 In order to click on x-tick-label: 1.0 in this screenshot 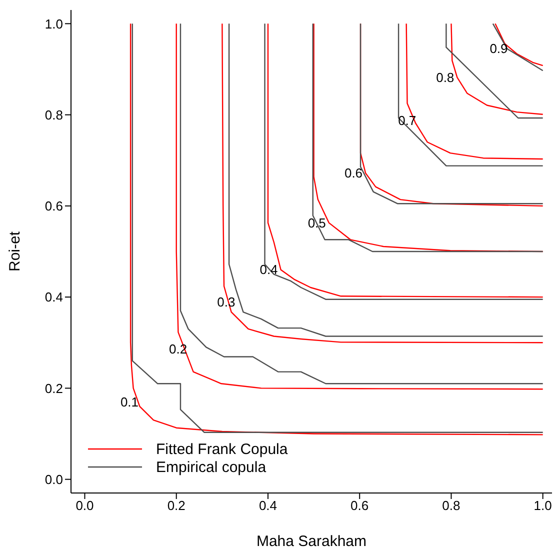, I will do `click(543, 506)`.